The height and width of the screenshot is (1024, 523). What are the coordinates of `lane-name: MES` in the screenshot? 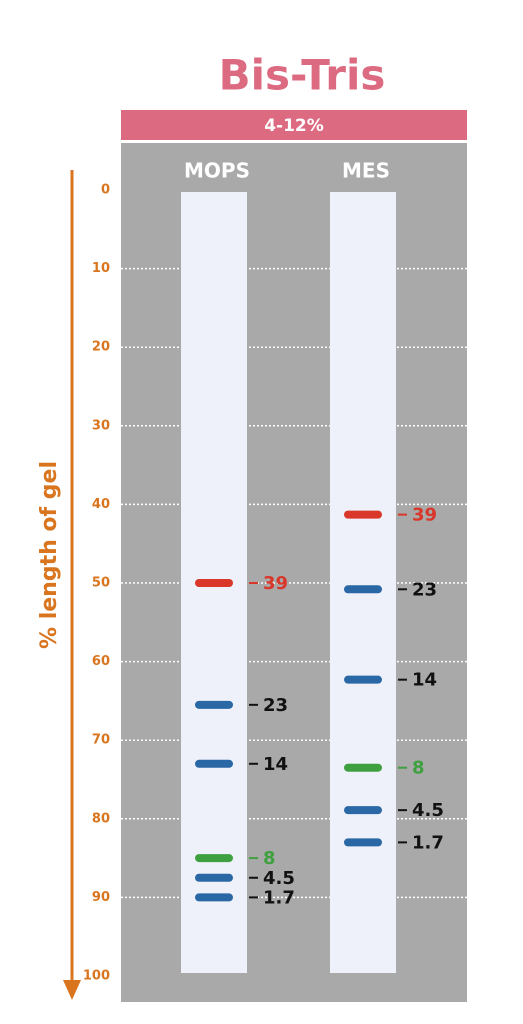 It's located at (366, 171).